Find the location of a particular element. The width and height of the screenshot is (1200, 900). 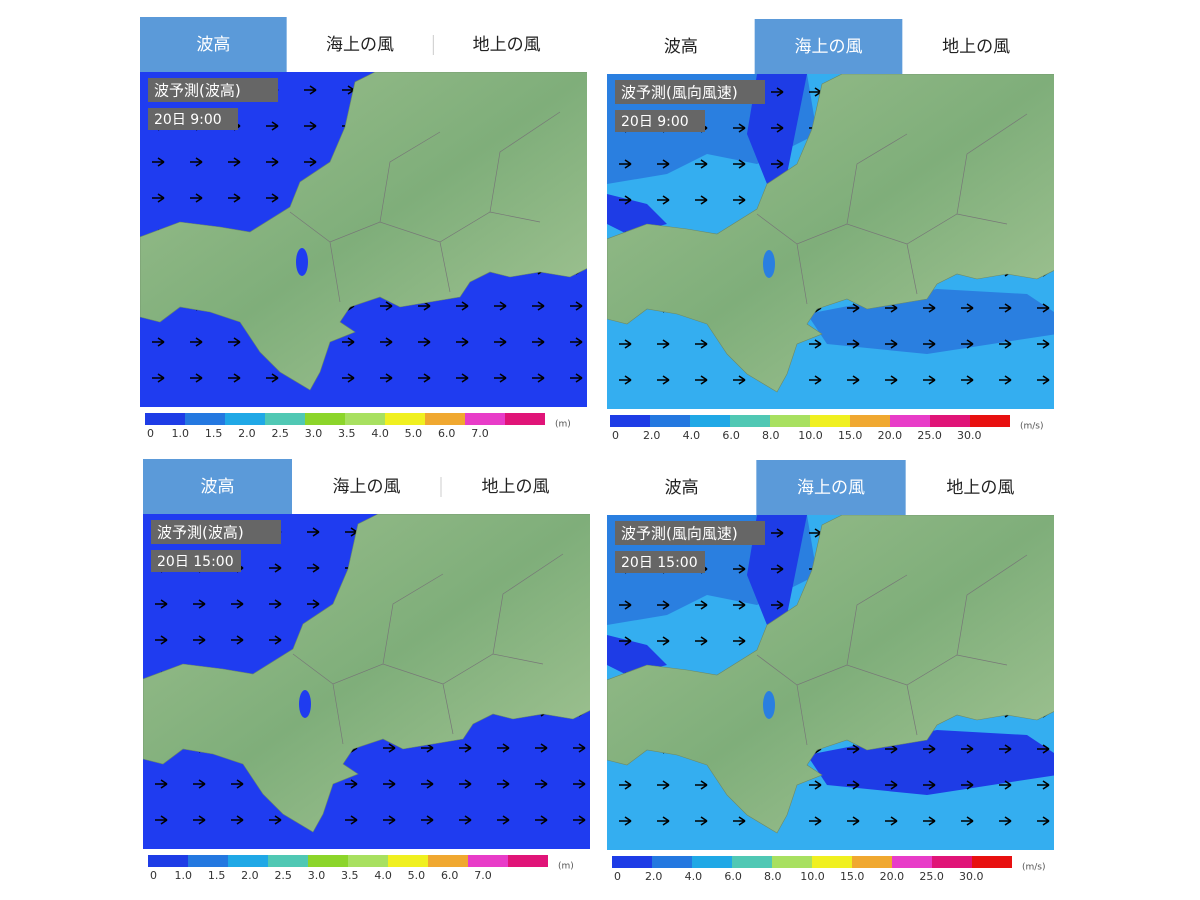

legend-tick: 10.0 is located at coordinates (810, 435).